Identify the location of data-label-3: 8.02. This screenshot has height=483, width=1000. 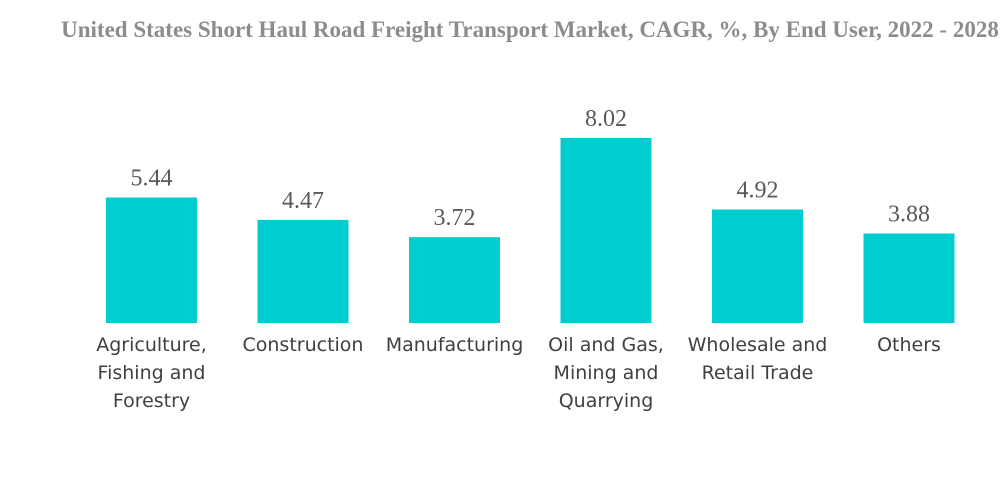
(606, 119).